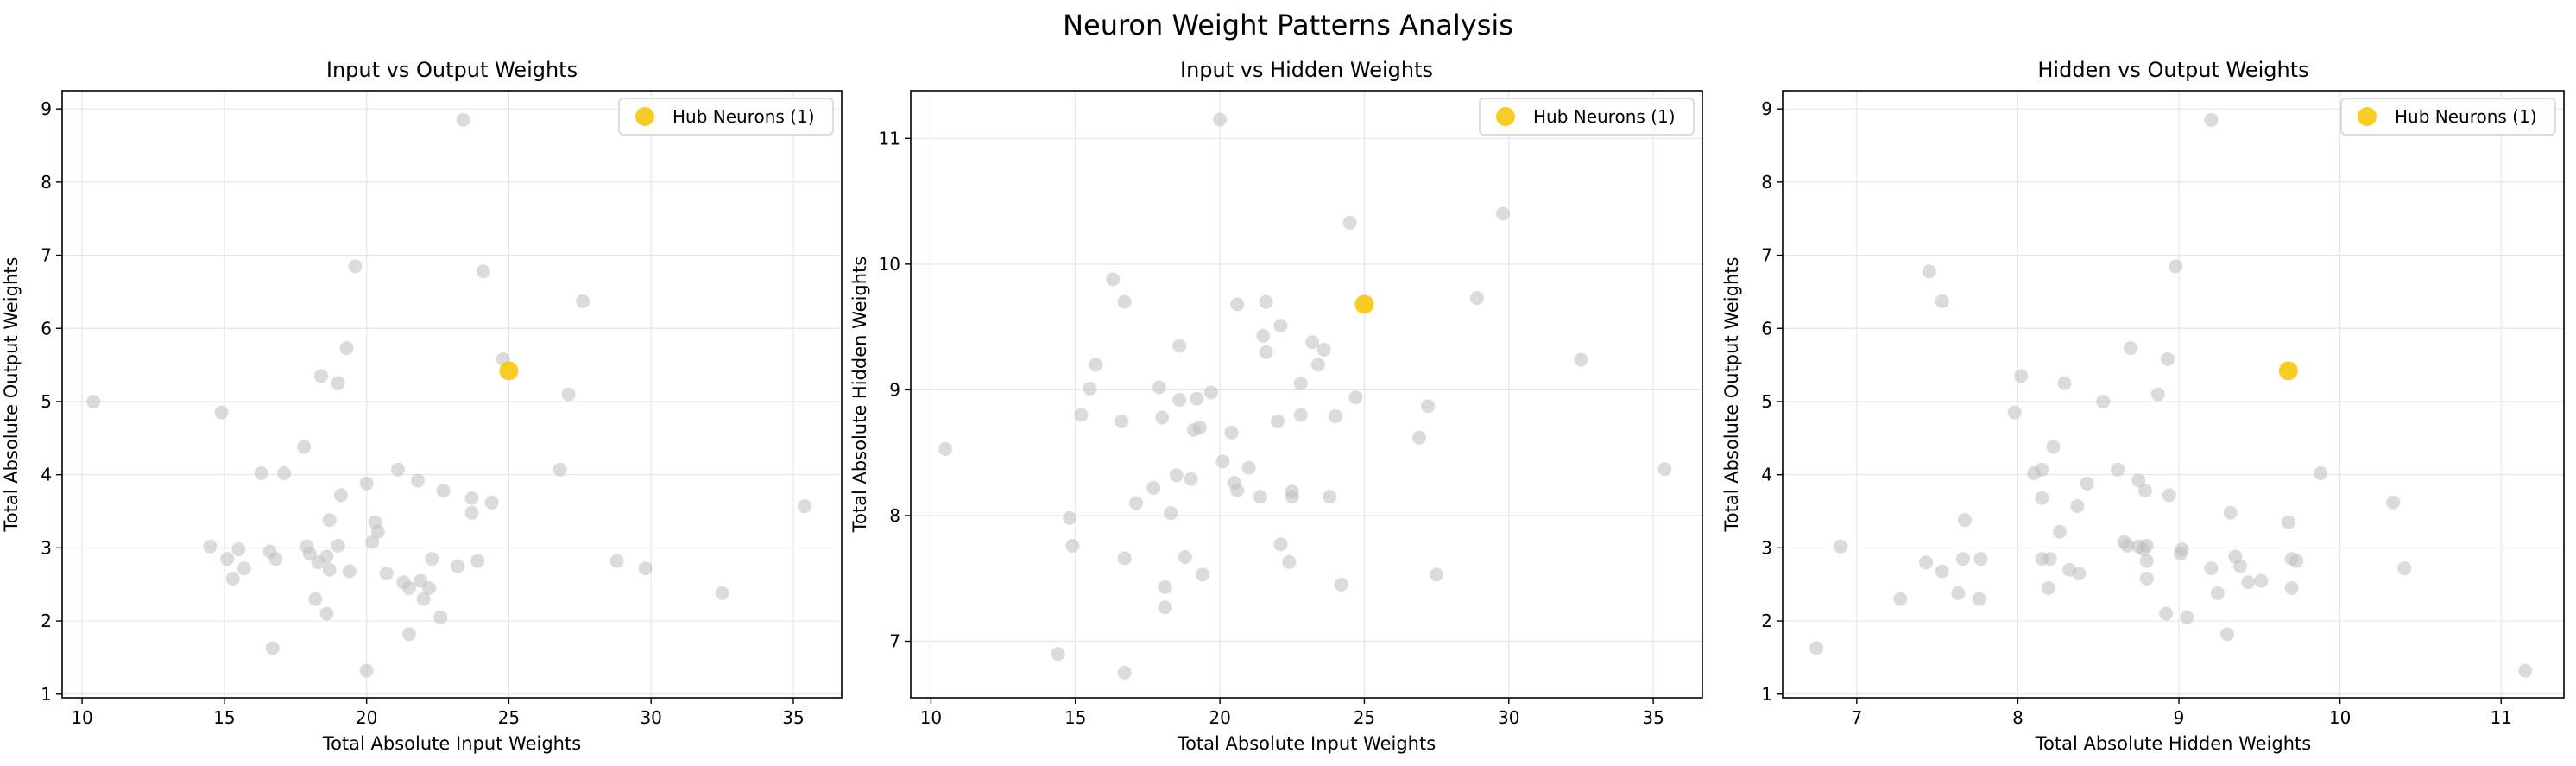 The image size is (2576, 766). What do you see at coordinates (1508, 717) in the screenshot?
I see `x-tick-label: 30` at bounding box center [1508, 717].